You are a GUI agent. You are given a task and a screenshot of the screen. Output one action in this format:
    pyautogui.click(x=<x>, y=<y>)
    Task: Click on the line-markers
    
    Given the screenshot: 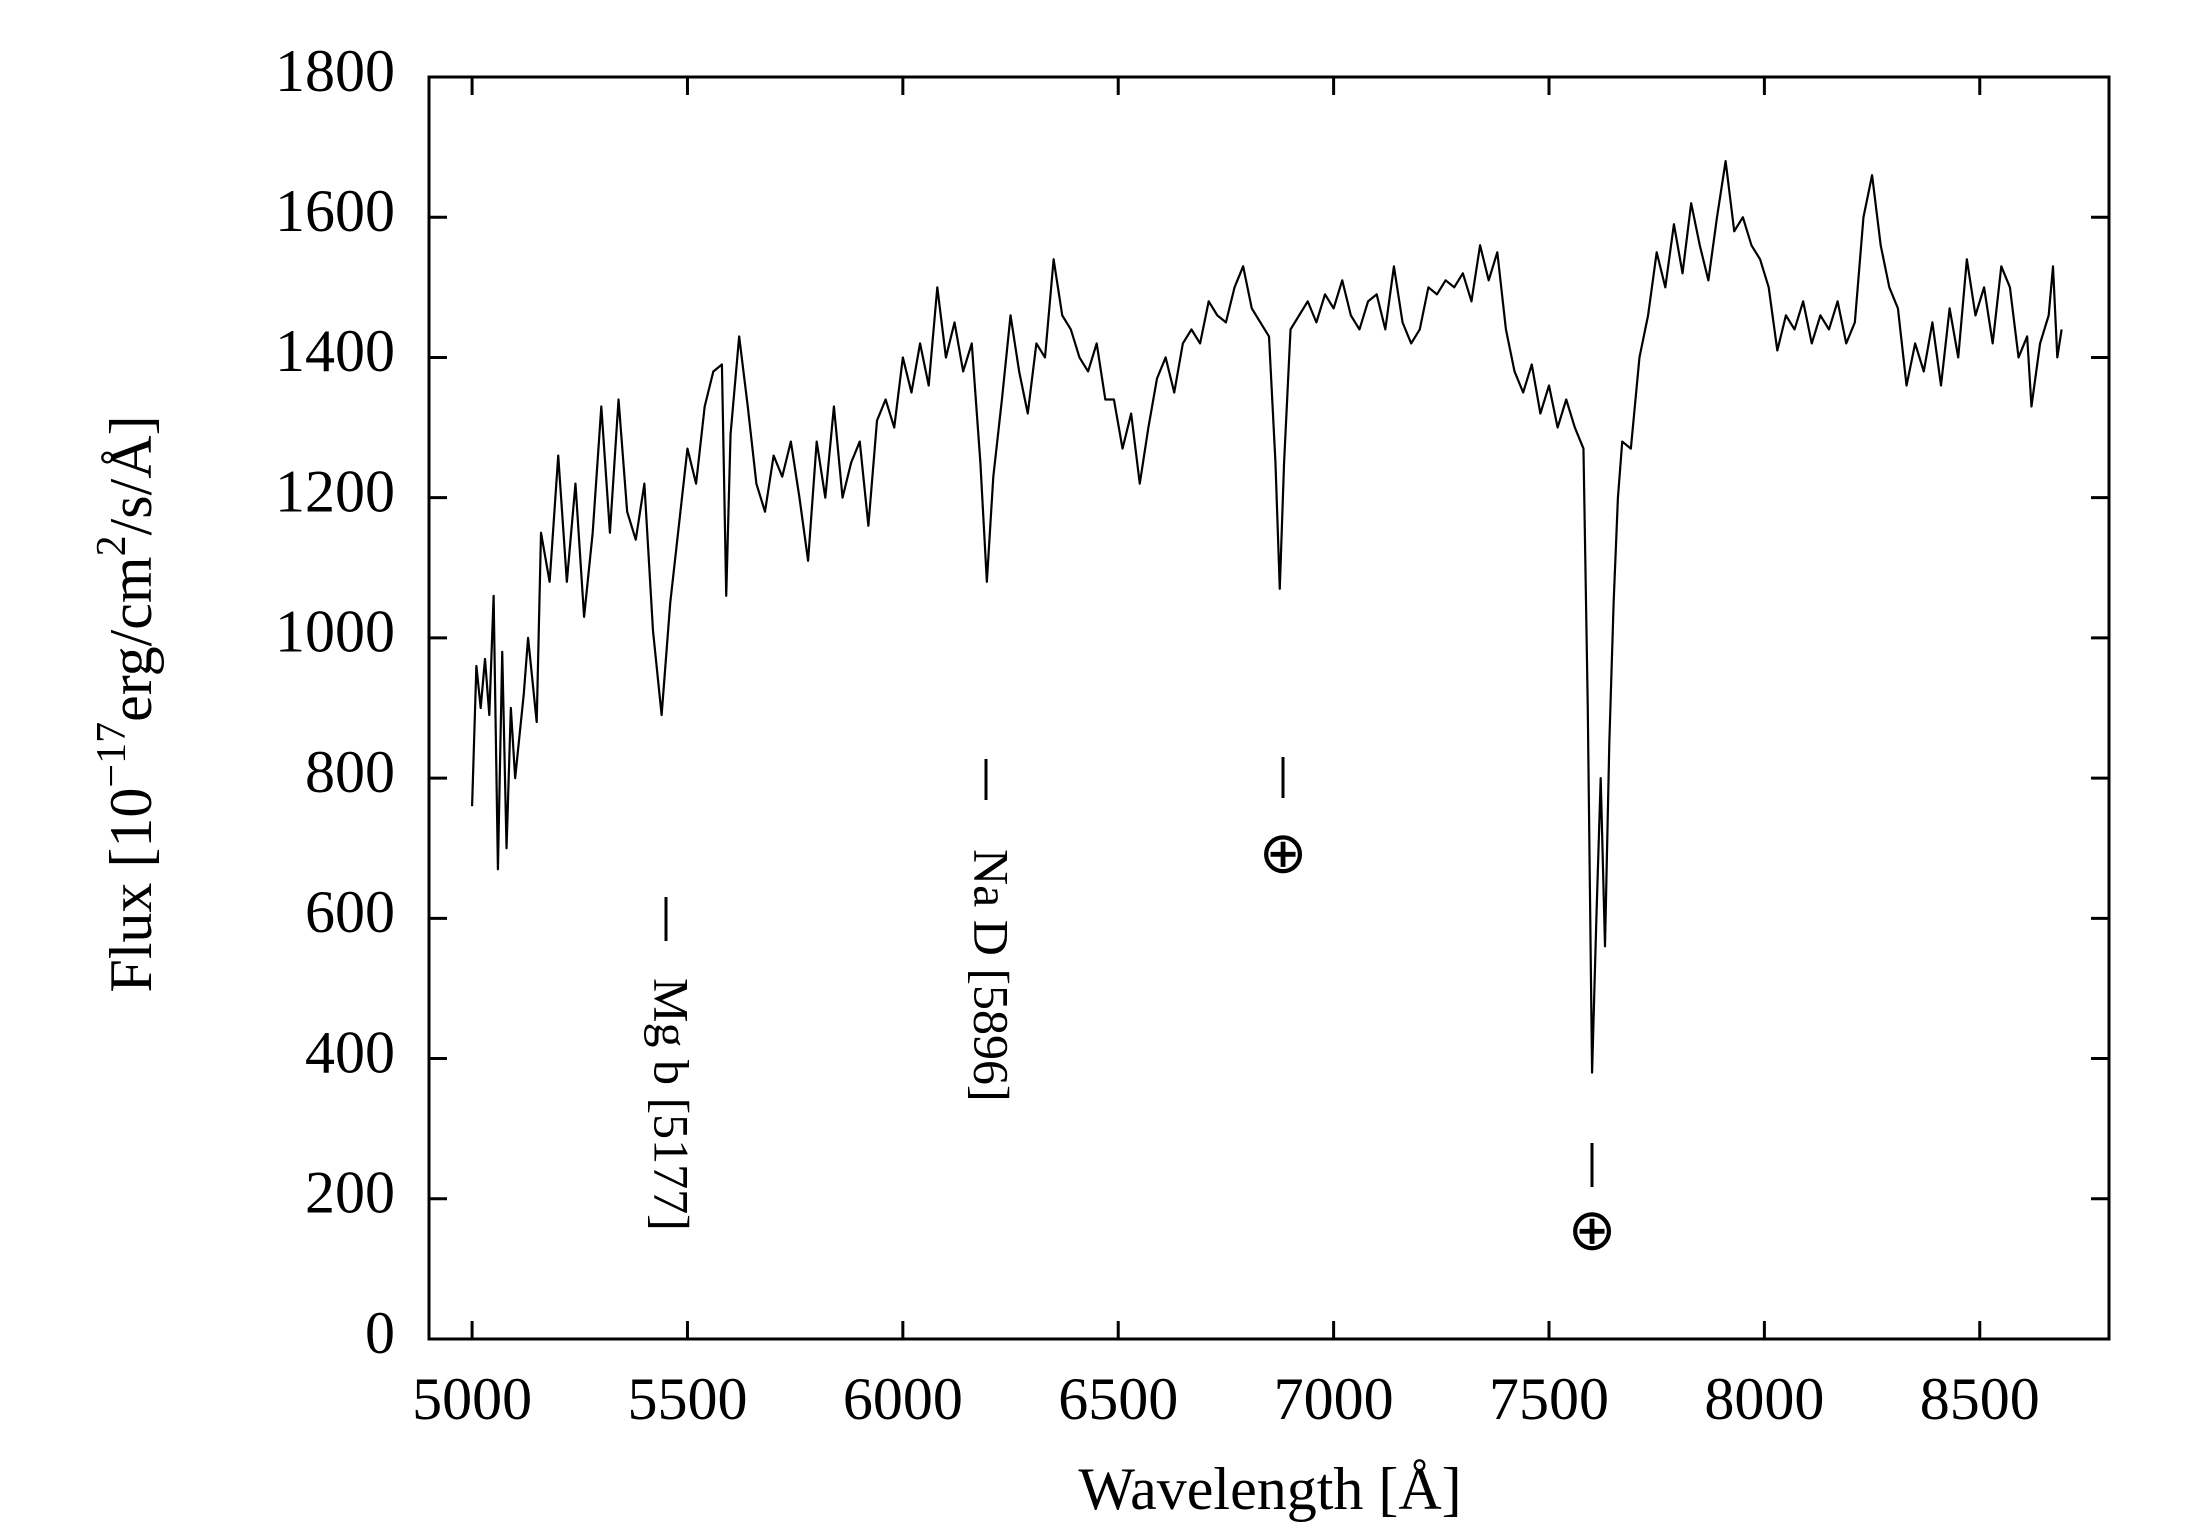 What is the action you would take?
    pyautogui.click(x=1129, y=972)
    